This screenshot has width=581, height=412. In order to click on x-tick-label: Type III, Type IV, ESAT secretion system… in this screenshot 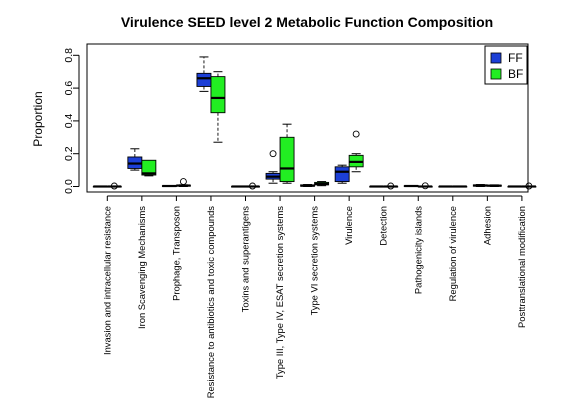, I will do `click(279, 292)`.